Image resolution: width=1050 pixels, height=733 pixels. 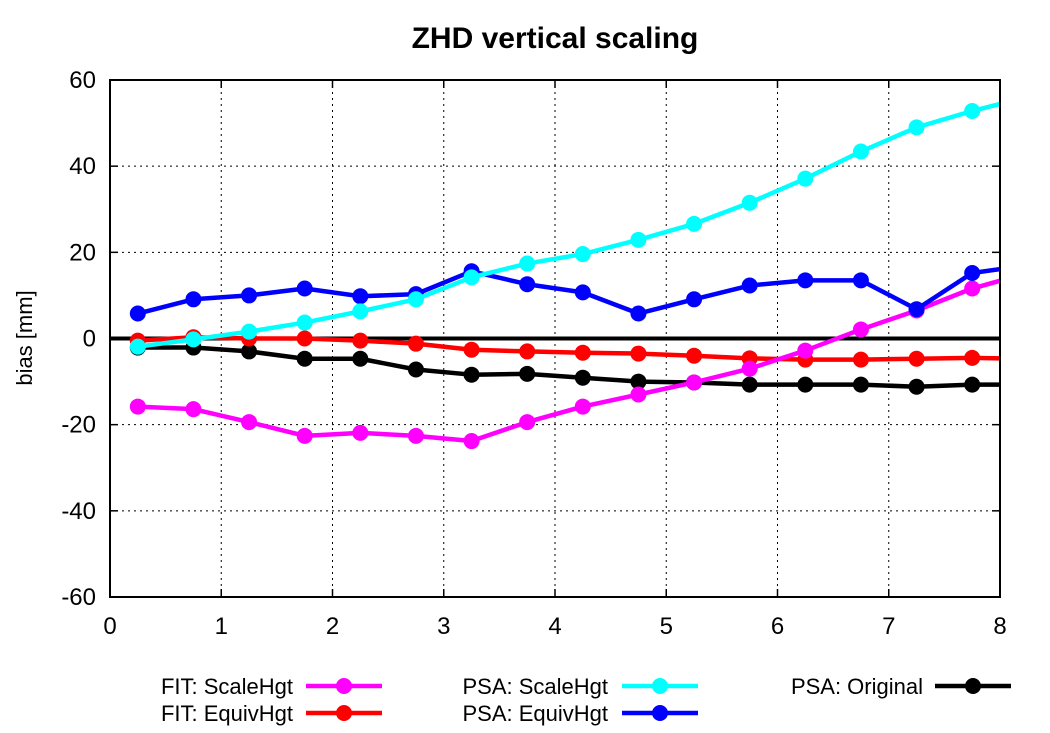 I want to click on x-tick-label: 5, so click(x=666, y=626).